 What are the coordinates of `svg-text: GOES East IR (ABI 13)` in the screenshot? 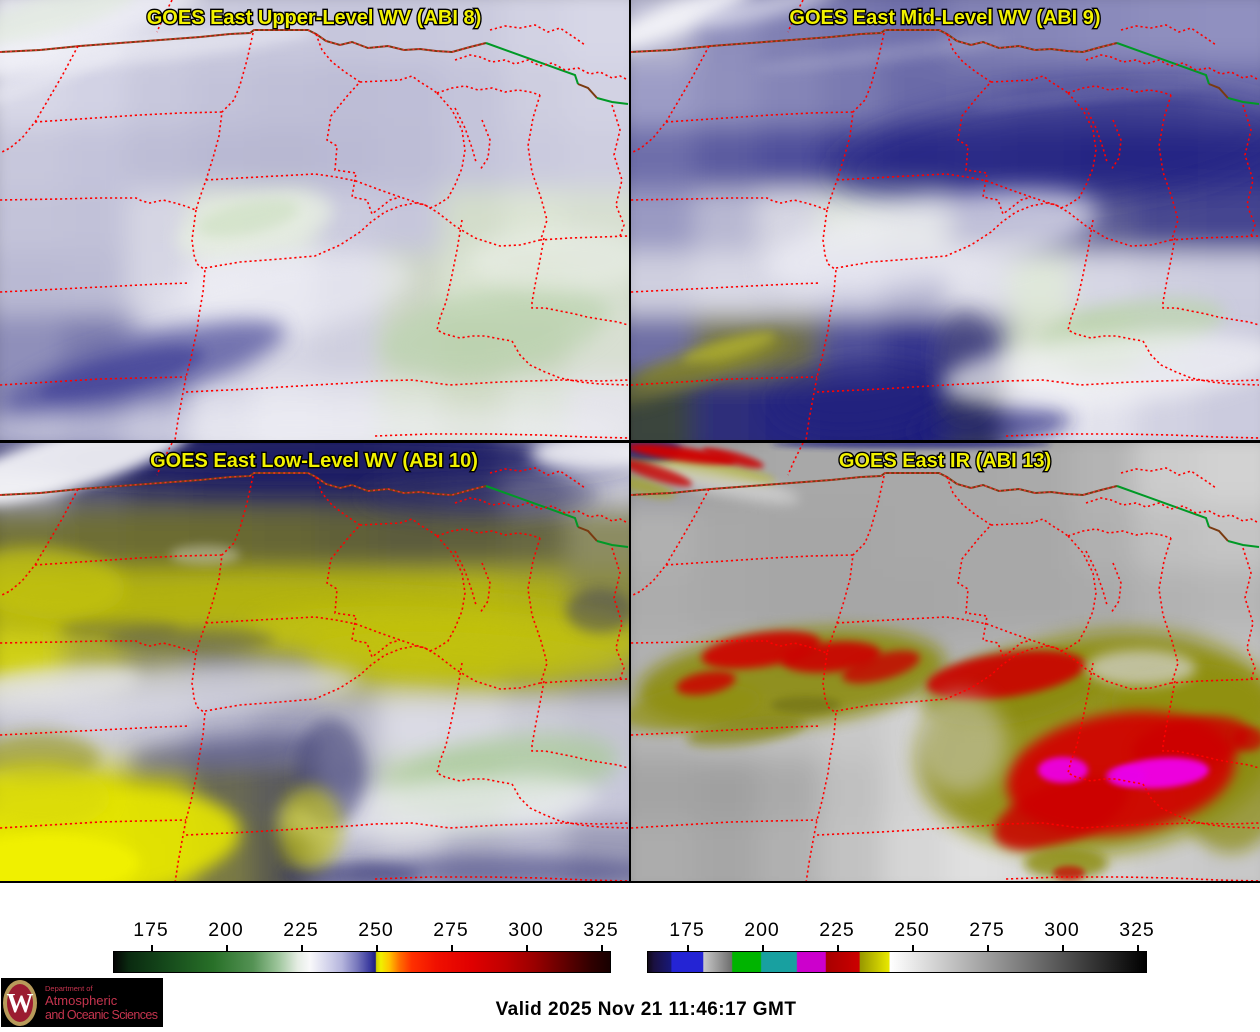 It's located at (945, 461).